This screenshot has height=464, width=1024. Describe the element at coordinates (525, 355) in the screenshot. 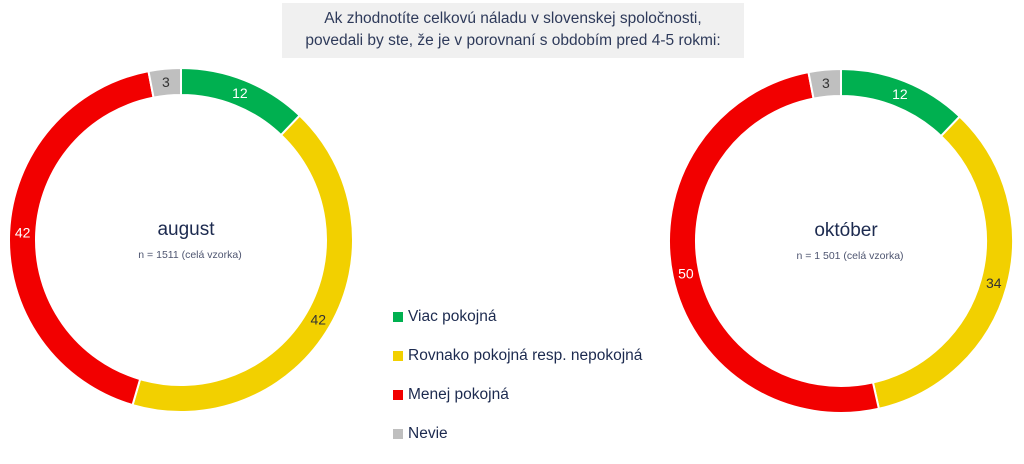

I see `legend-label: Rovnako pokojná resp. nepokojná` at that location.